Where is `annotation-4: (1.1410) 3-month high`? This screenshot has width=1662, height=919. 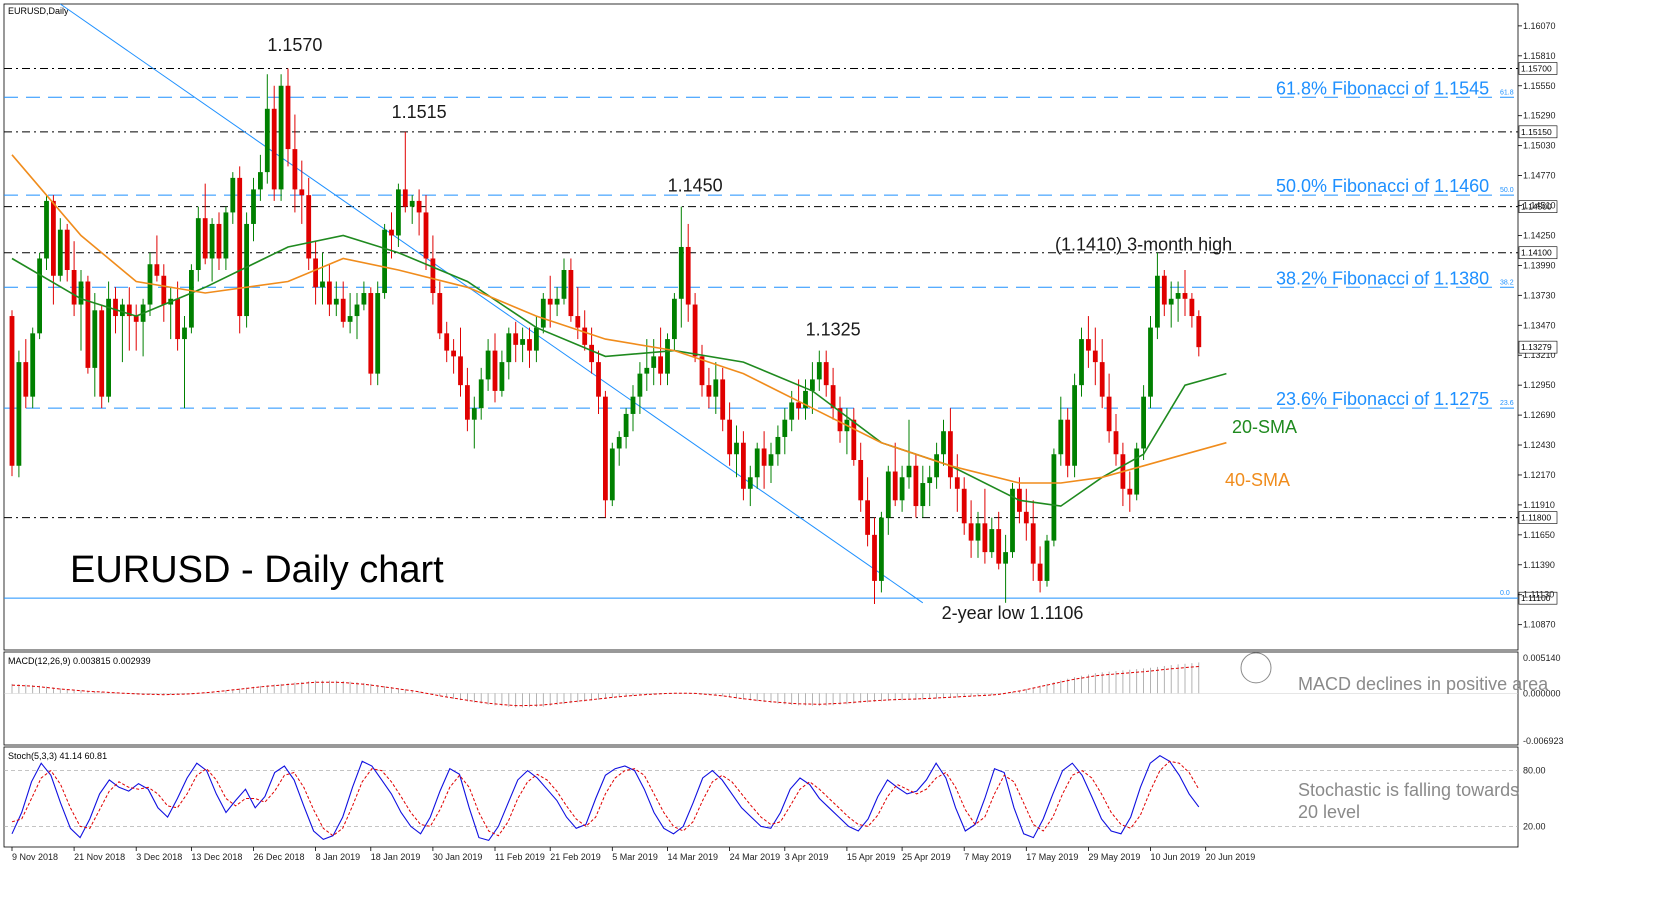
annotation-4: (1.1410) 3-month high is located at coordinates (1143, 244).